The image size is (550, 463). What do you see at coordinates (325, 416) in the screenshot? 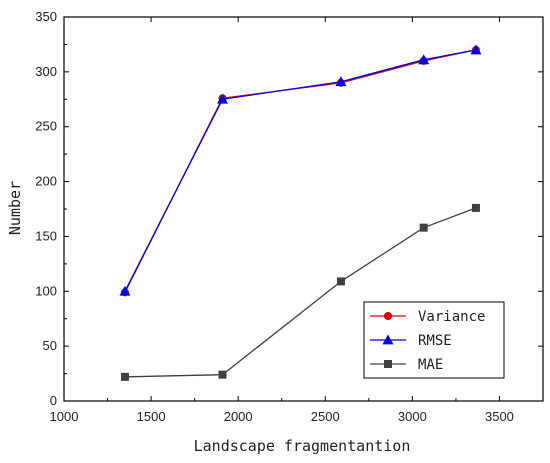
I see `x-tick-label: 2500` at bounding box center [325, 416].